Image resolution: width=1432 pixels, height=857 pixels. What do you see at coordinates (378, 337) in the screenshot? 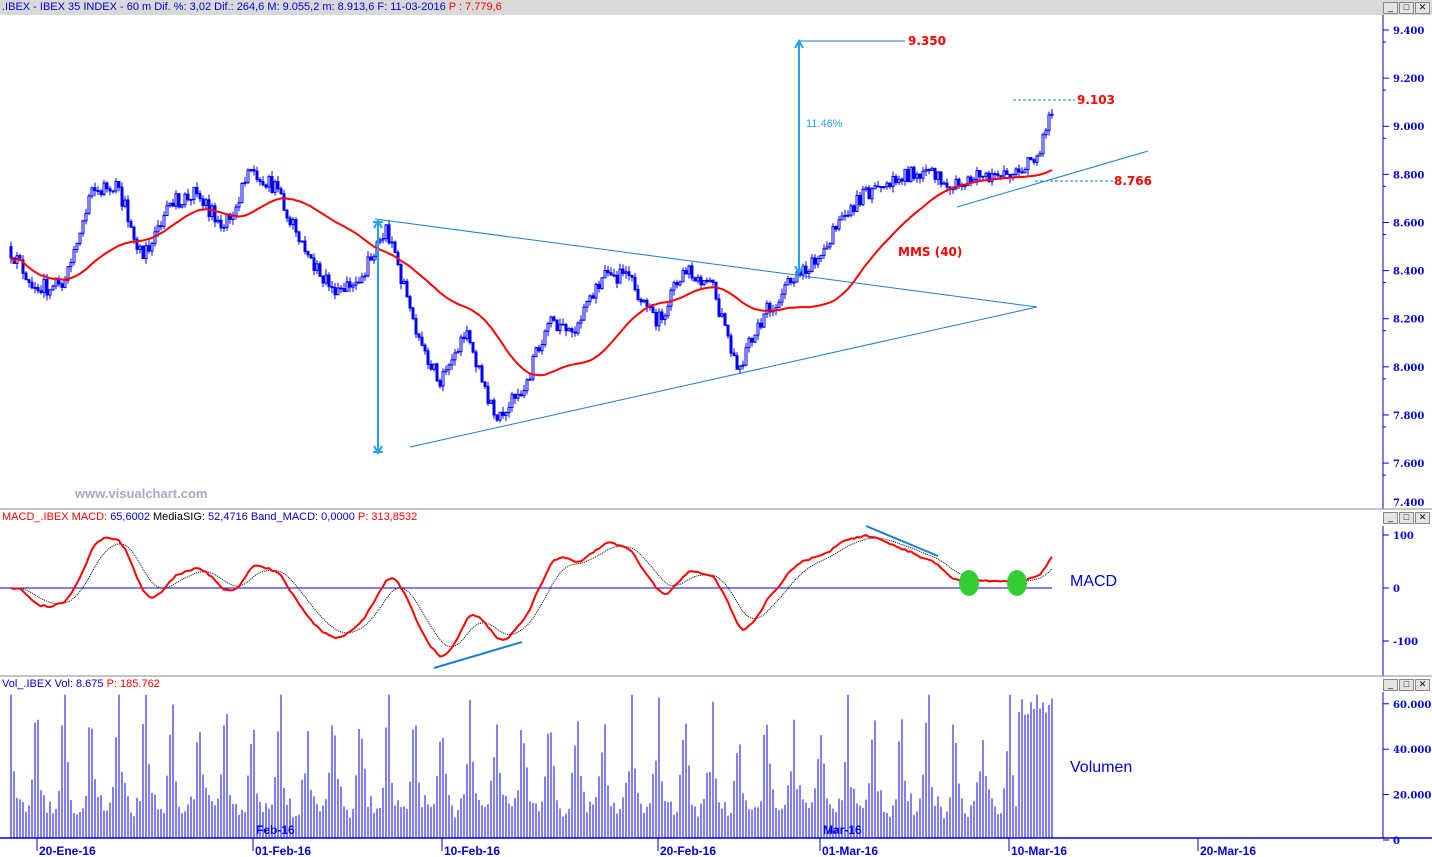
I see `triangle-height-arrow` at bounding box center [378, 337].